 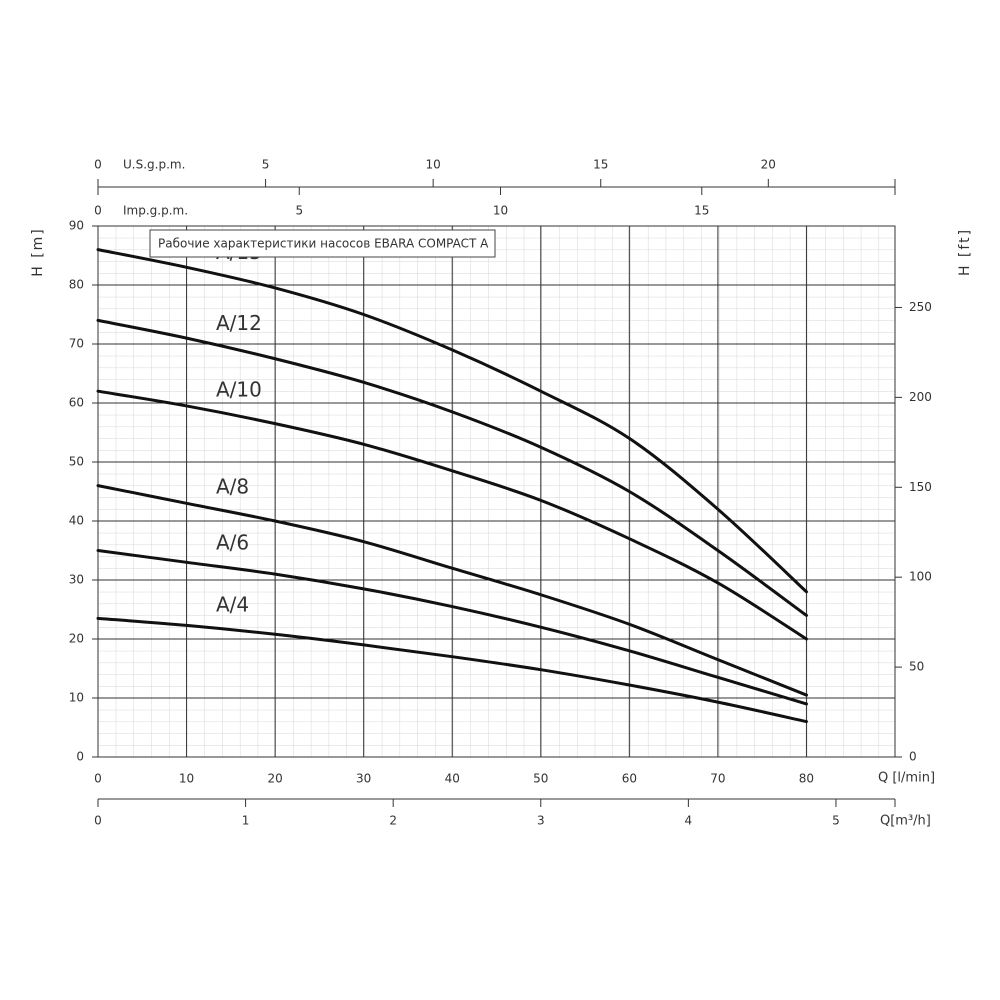 I want to click on x-tick-label: 10, so click(x=186, y=779).